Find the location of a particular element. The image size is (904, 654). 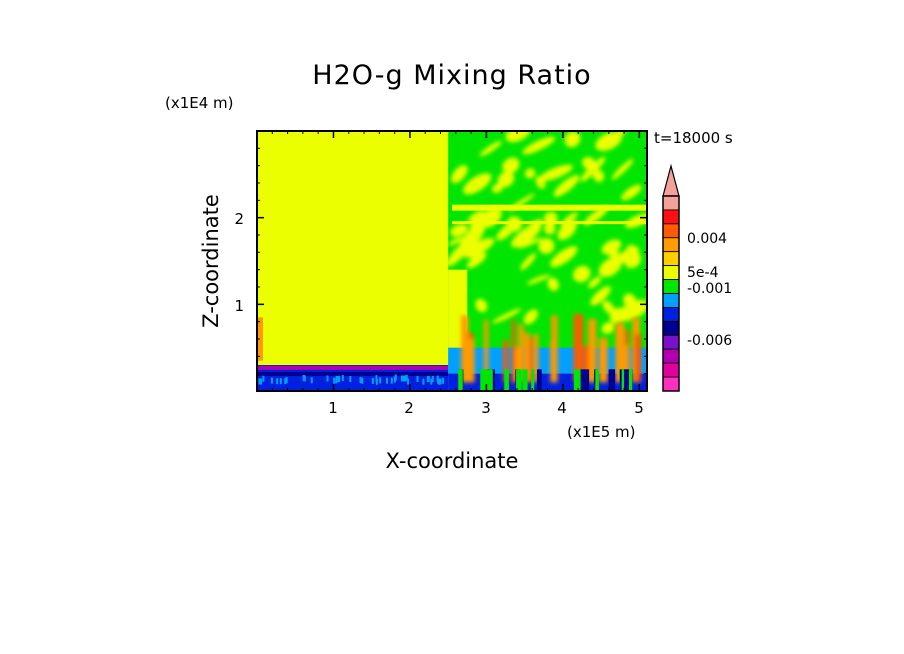

colorbar-arrow is located at coordinates (671, 180).